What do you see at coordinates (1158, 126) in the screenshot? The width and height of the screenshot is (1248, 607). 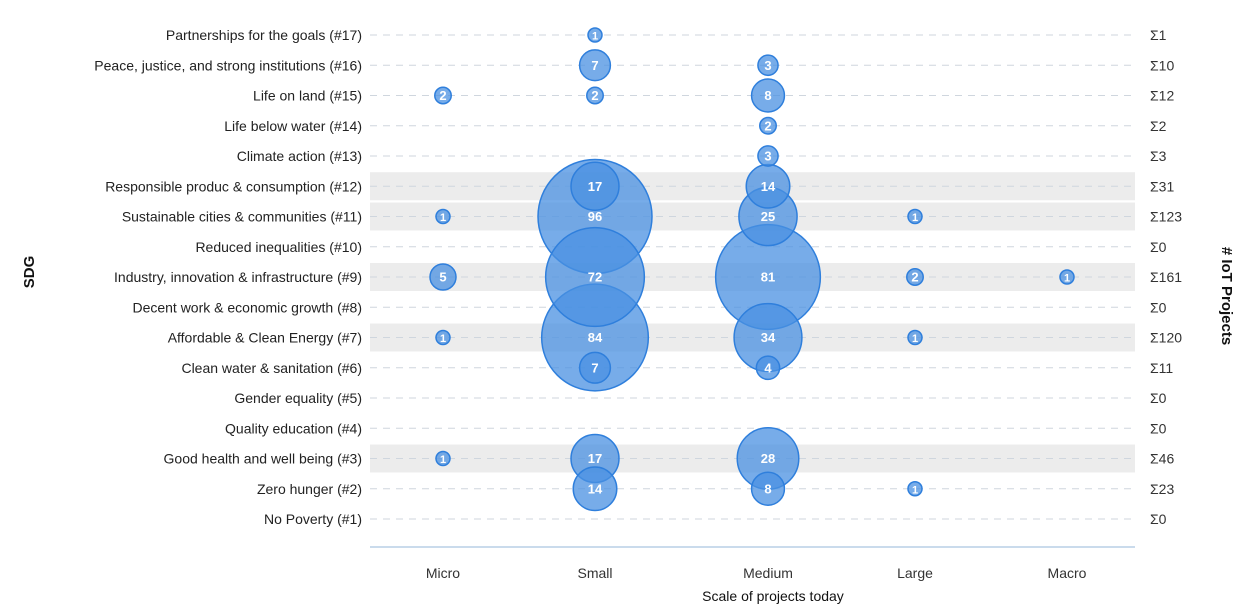 I see `row-sum-label: Σ2` at bounding box center [1158, 126].